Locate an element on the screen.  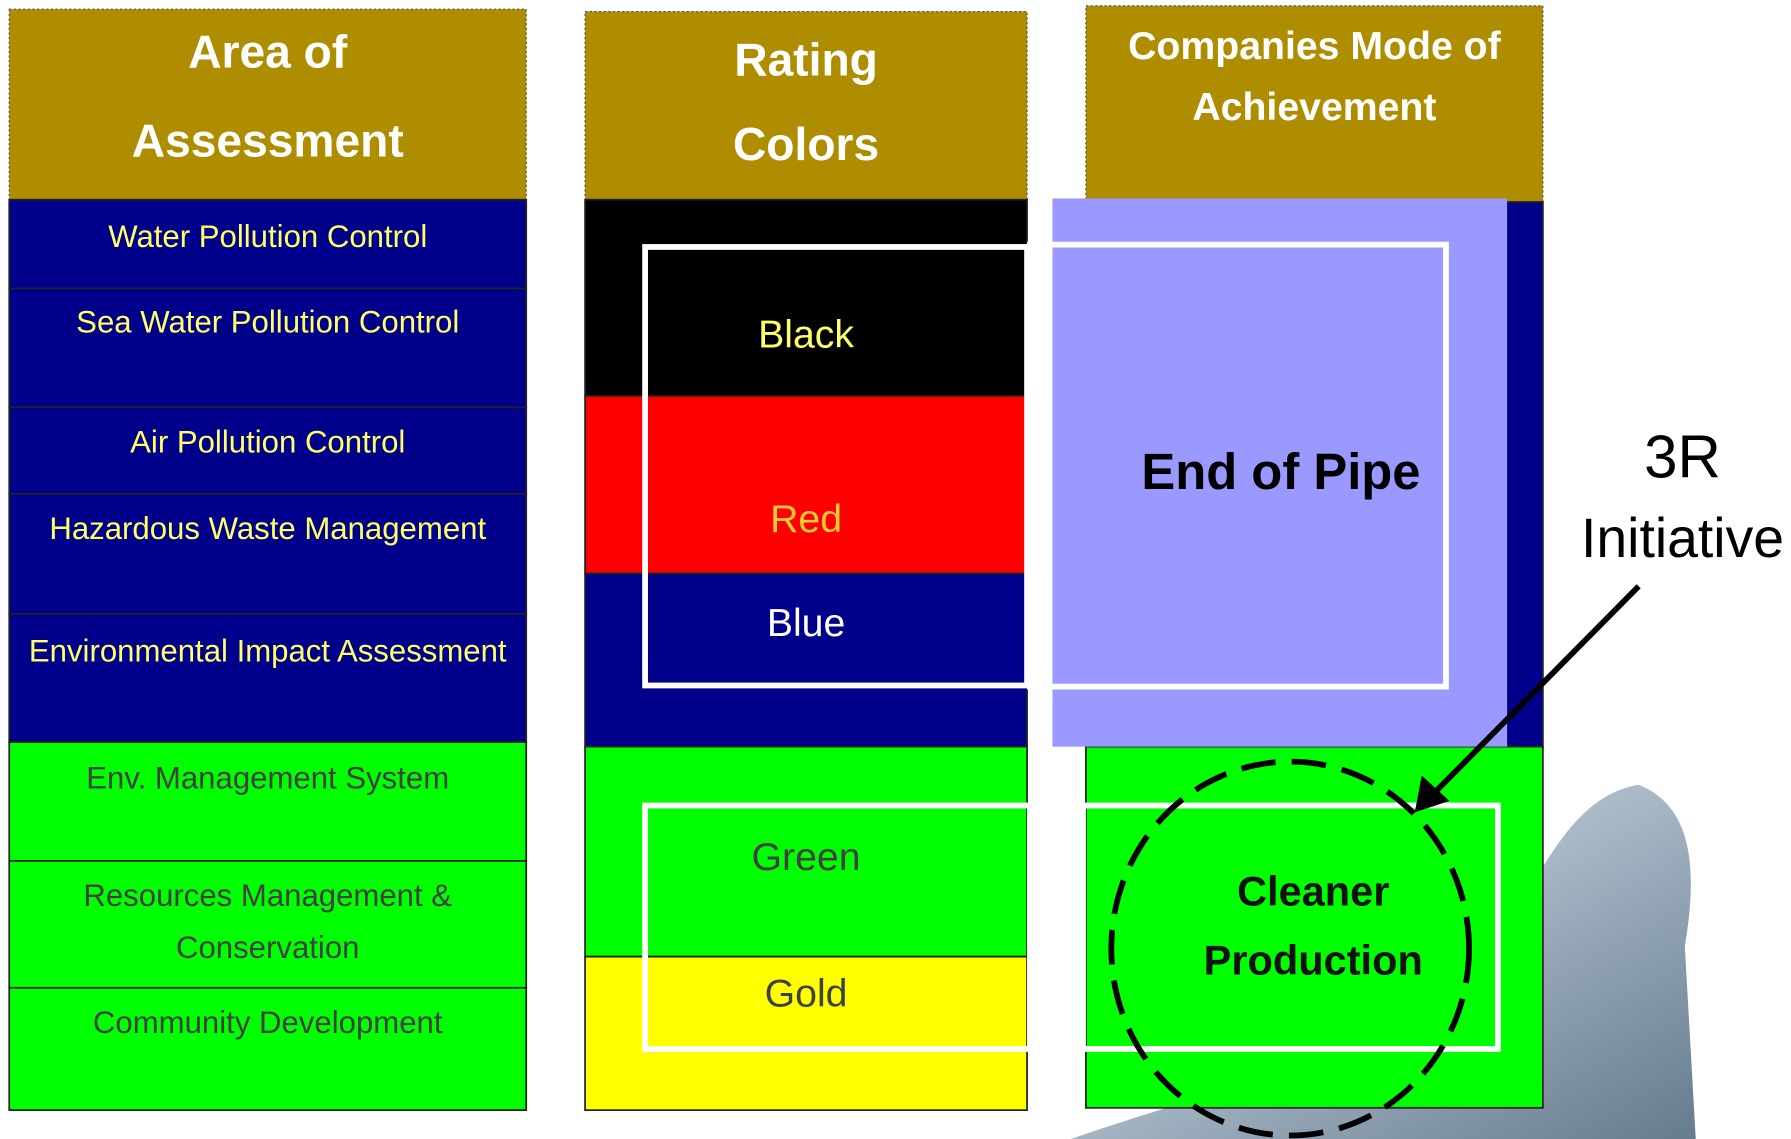
cell-text: Hazardous Waste Management is located at coordinates (267, 528).